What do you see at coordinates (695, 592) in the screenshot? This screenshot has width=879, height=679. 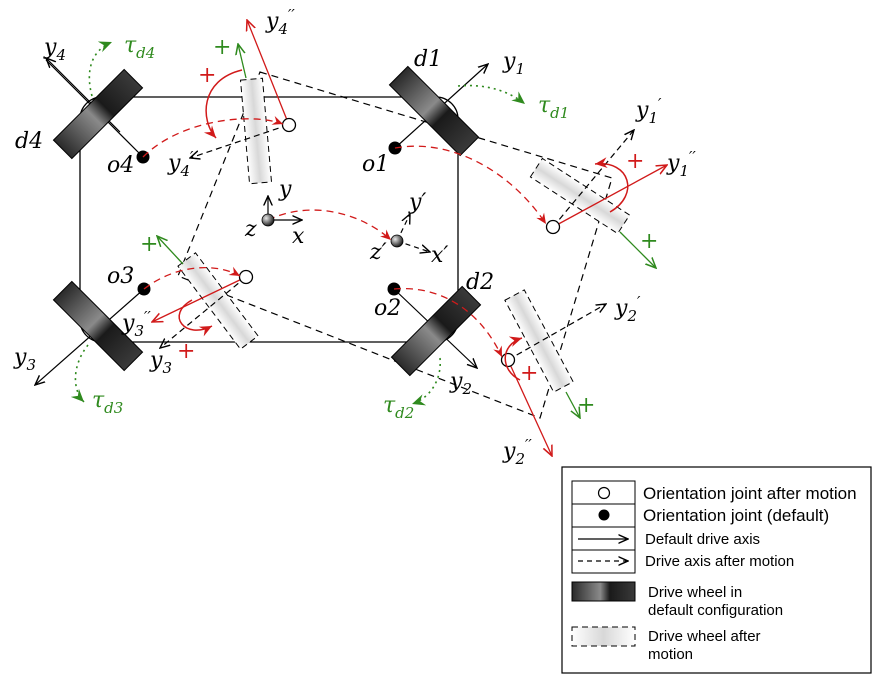 I see `legend-label-wheel-default-1: Drive wheel in` at bounding box center [695, 592].